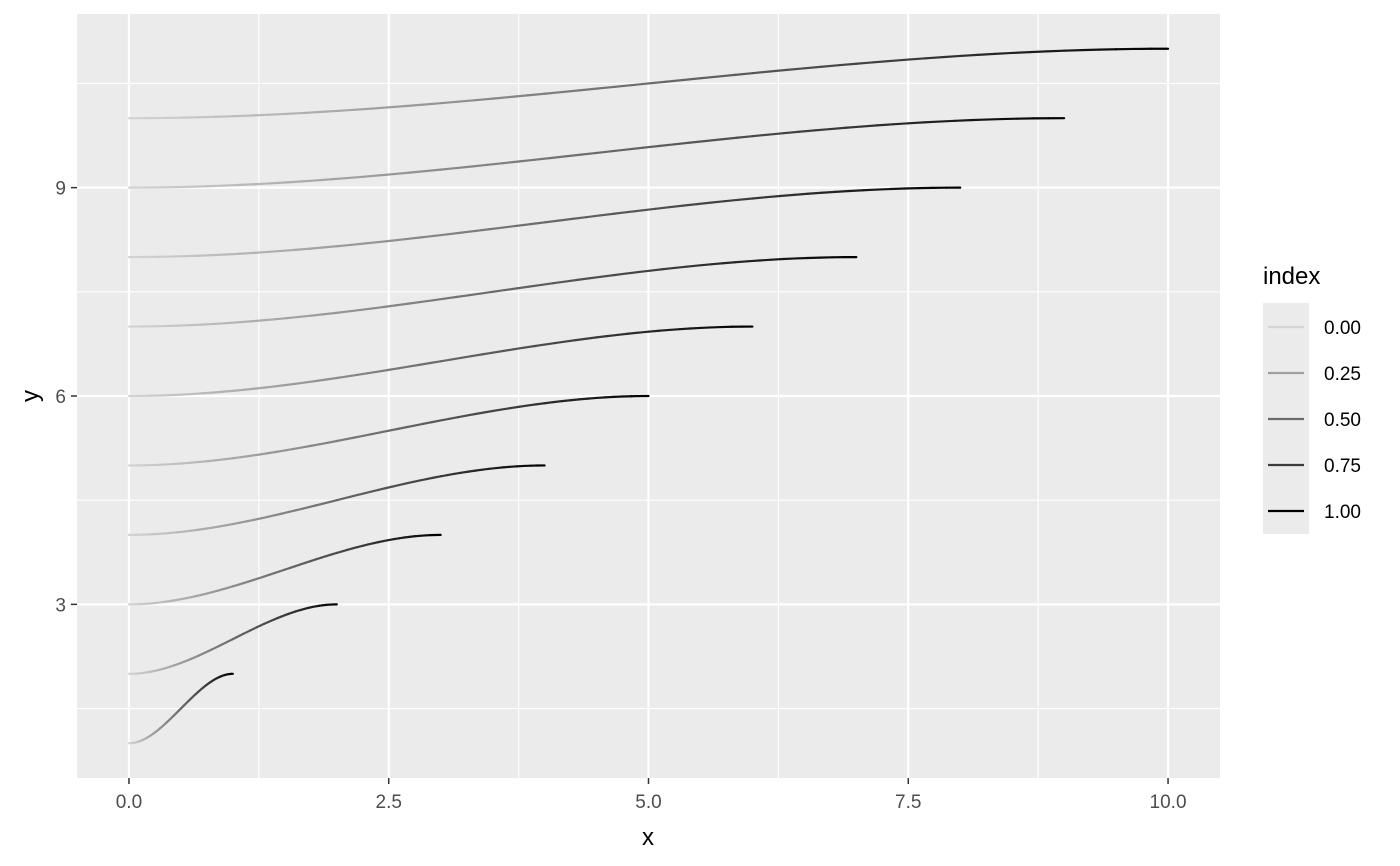  I want to click on x-tick-label: 0.0, so click(129, 802).